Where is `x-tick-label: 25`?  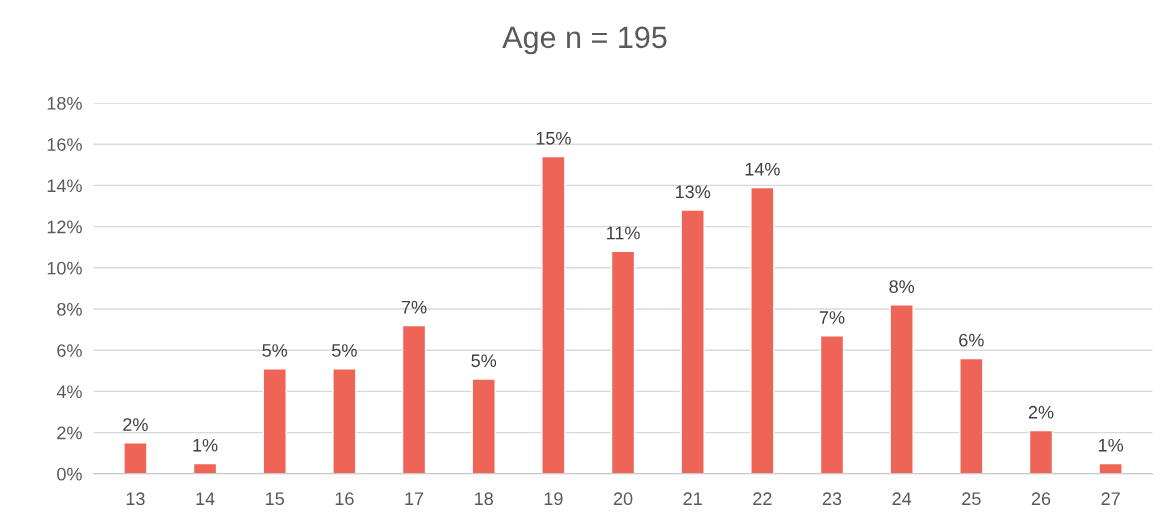
x-tick-label: 25 is located at coordinates (971, 499).